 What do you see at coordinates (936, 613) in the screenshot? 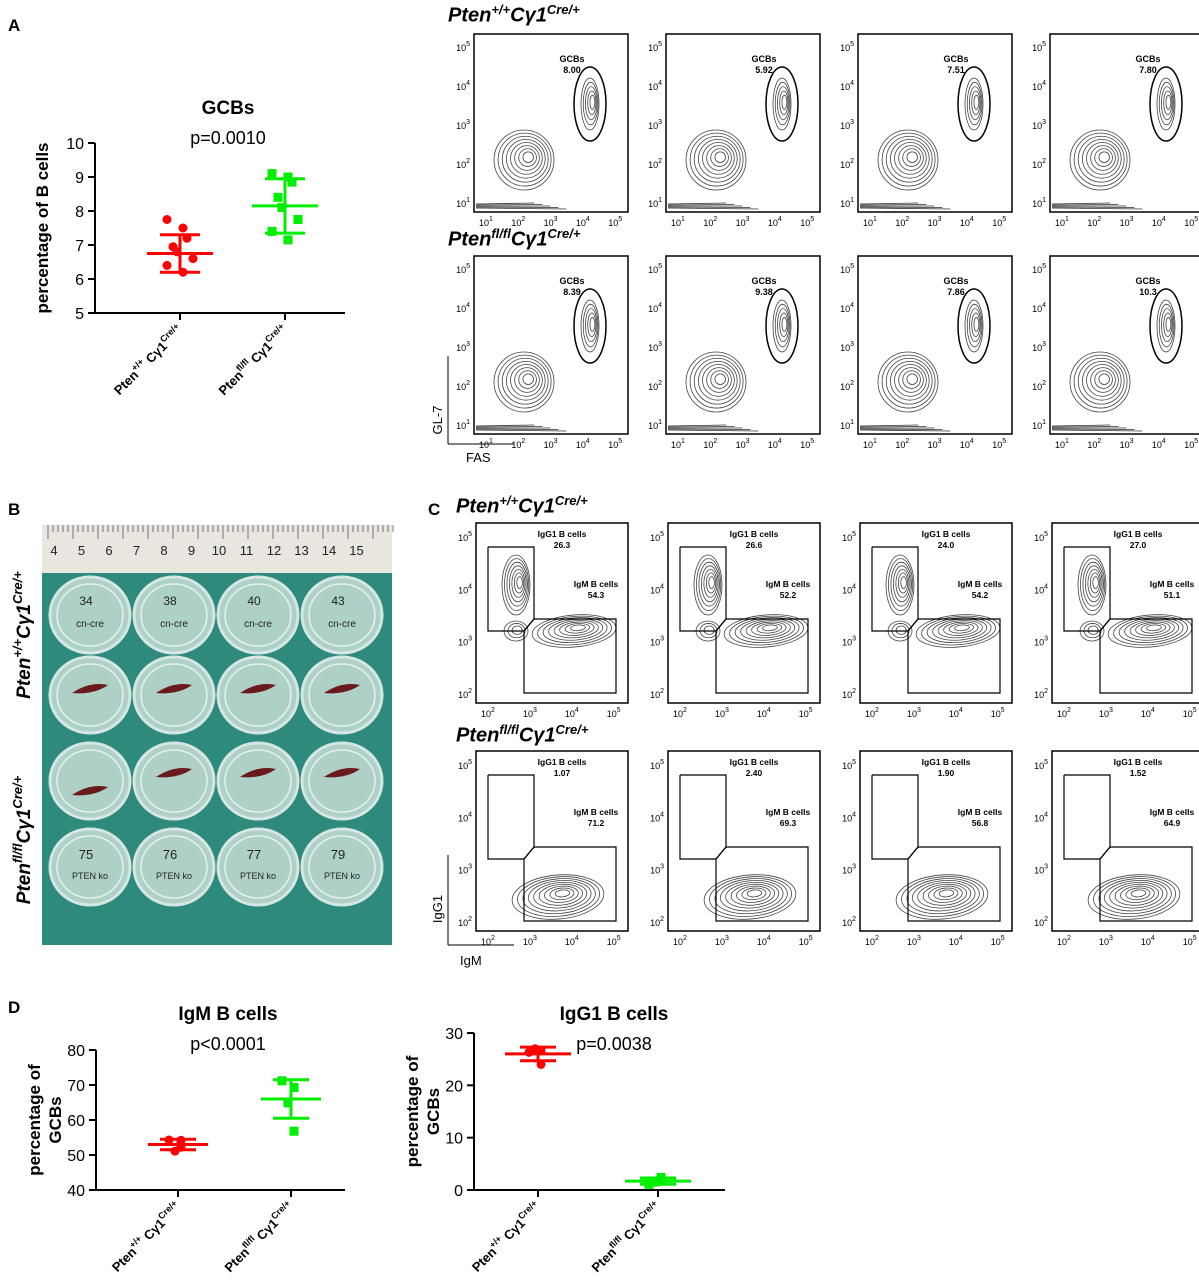
I see `flow-c-wt-2-frame` at bounding box center [936, 613].